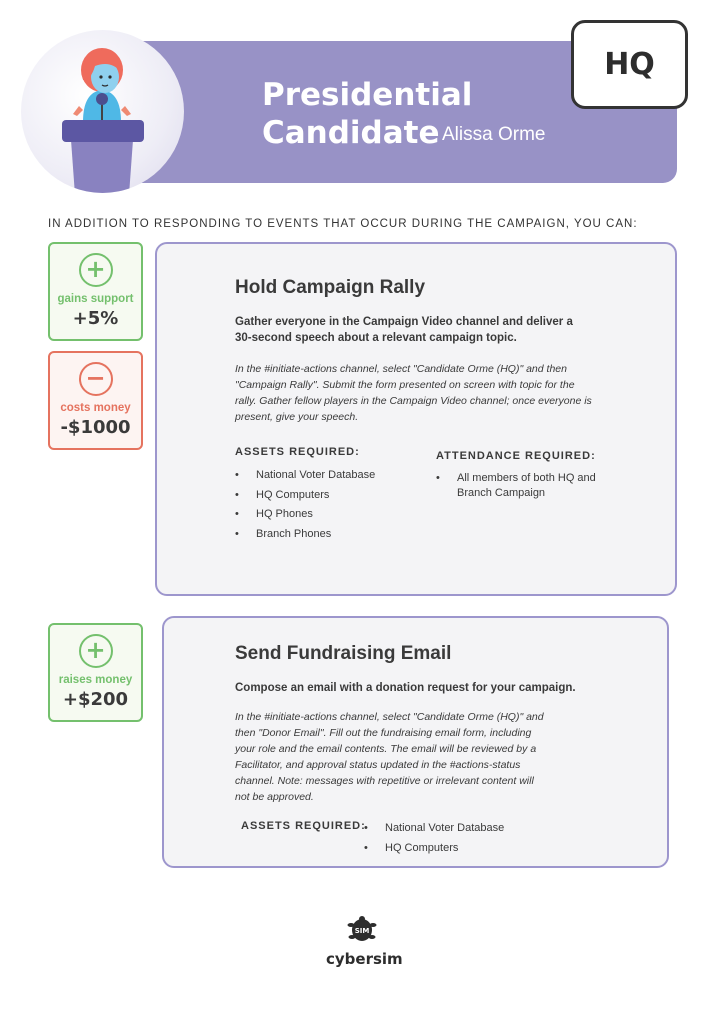 The height and width of the screenshot is (1024, 724). I want to click on page-title: Presidential Candidate, so click(367, 114).